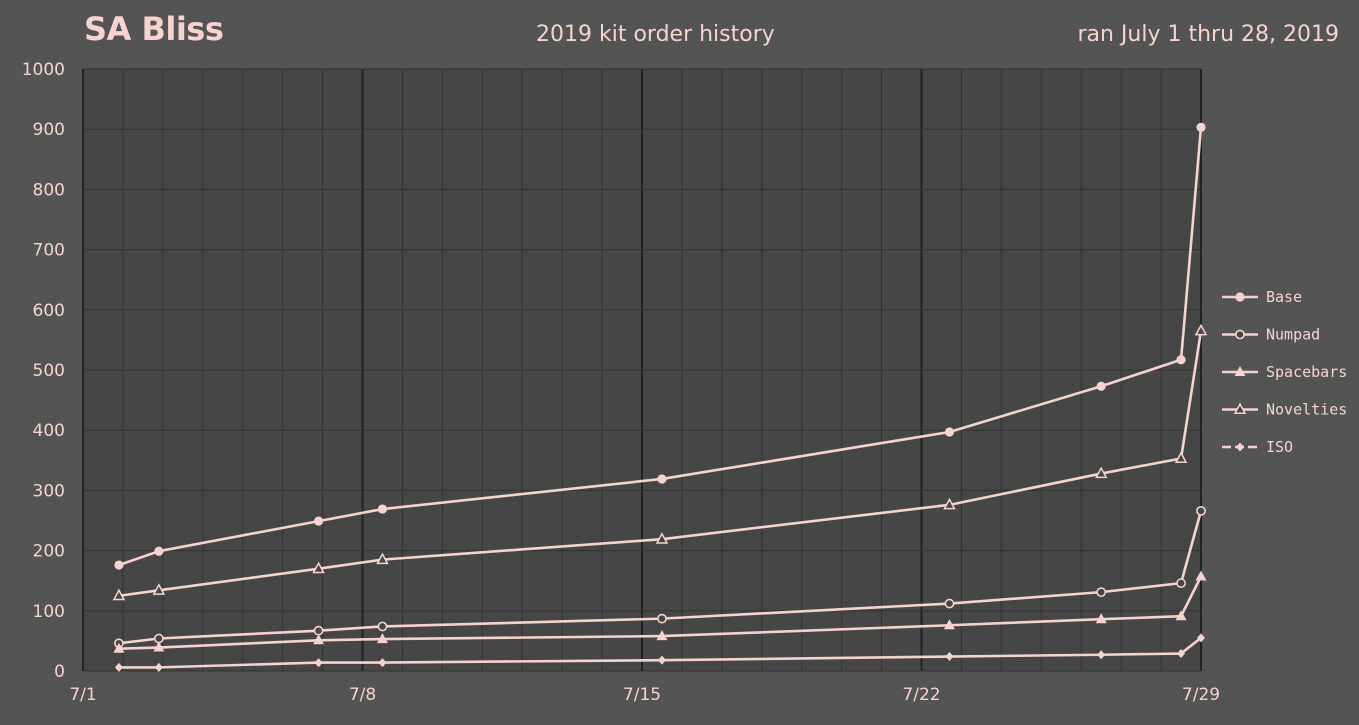 The image size is (1359, 725). I want to click on y-tick-label: 0, so click(59, 672).